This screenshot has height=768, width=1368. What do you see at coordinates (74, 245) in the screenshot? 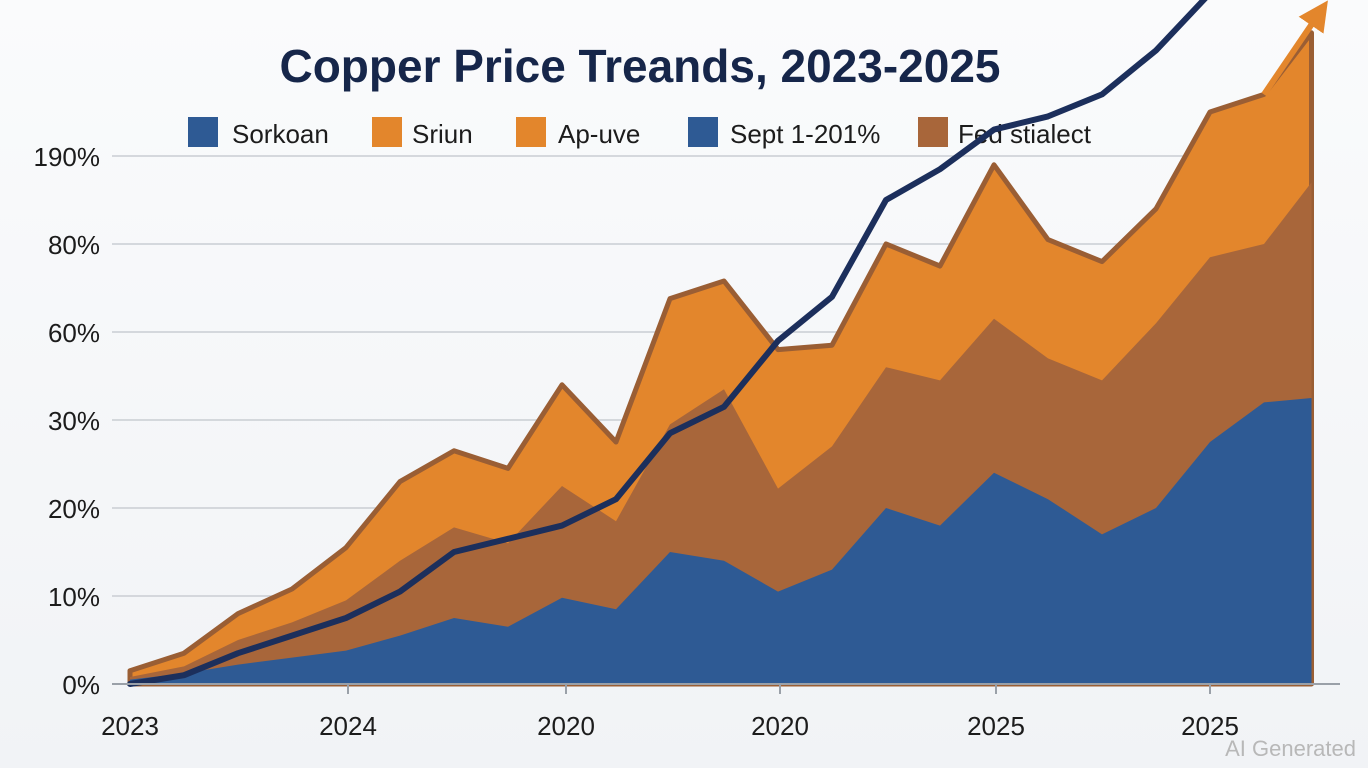
I see `y-tick-label: 80%` at bounding box center [74, 245].